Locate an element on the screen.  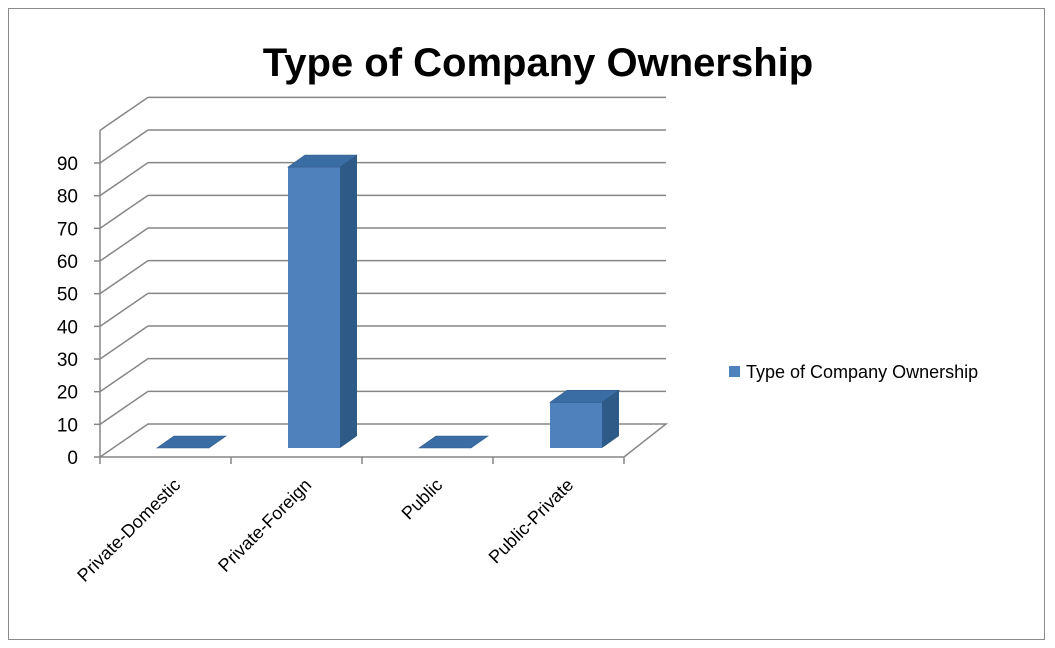
x-tick-label: Public is located at coordinates (422, 499).